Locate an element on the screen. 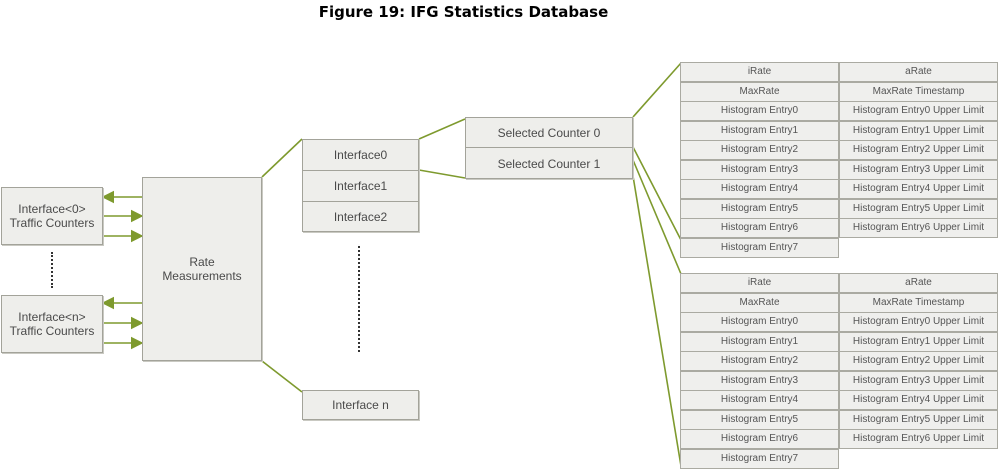  vertical-ellipsis-left is located at coordinates (52, 270).